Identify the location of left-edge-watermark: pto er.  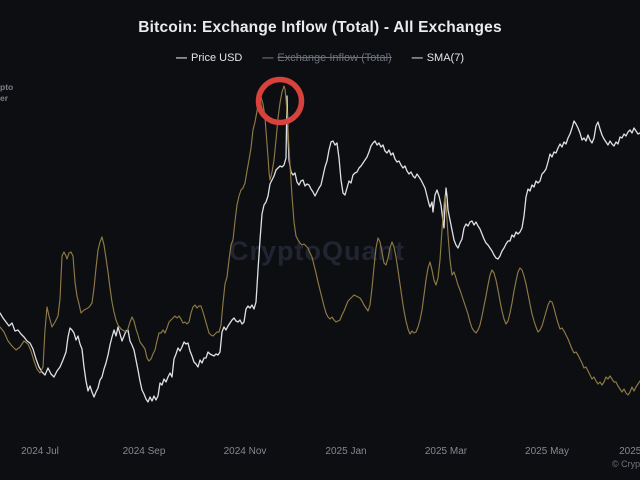
(6, 93).